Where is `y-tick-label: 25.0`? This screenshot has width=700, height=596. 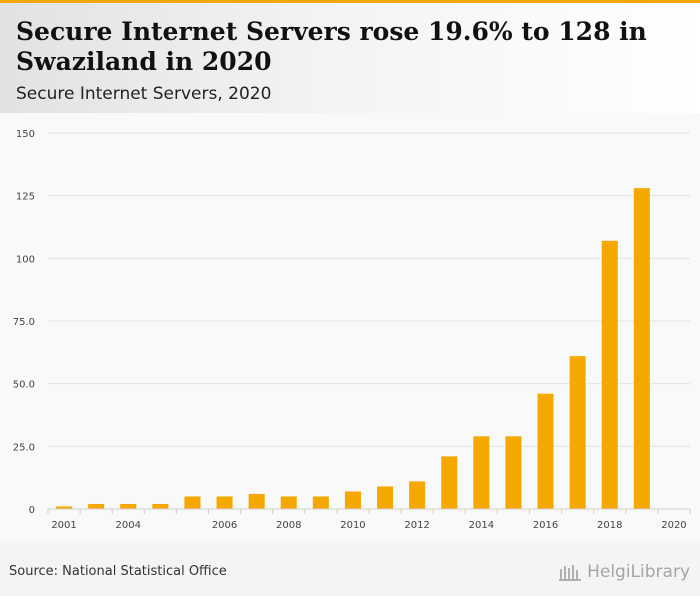 y-tick-label: 25.0 is located at coordinates (24, 447).